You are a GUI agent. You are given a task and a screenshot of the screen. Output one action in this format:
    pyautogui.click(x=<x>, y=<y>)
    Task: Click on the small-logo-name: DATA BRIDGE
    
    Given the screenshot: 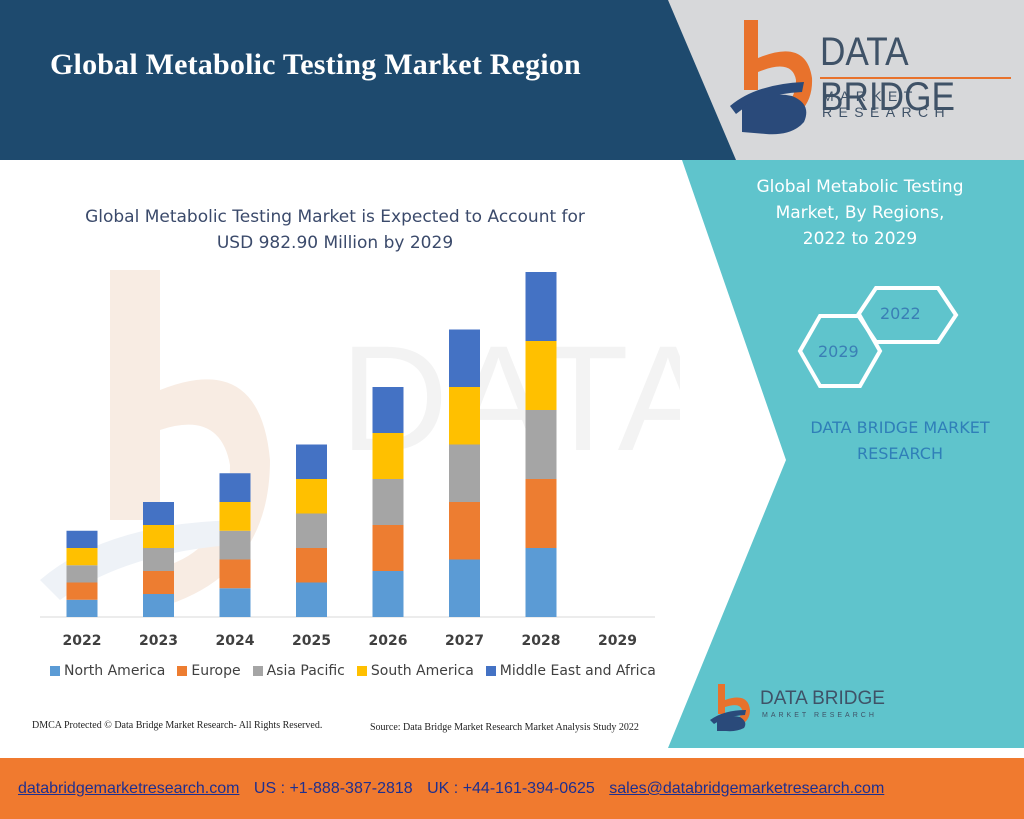 What is the action you would take?
    pyautogui.click(x=822, y=698)
    